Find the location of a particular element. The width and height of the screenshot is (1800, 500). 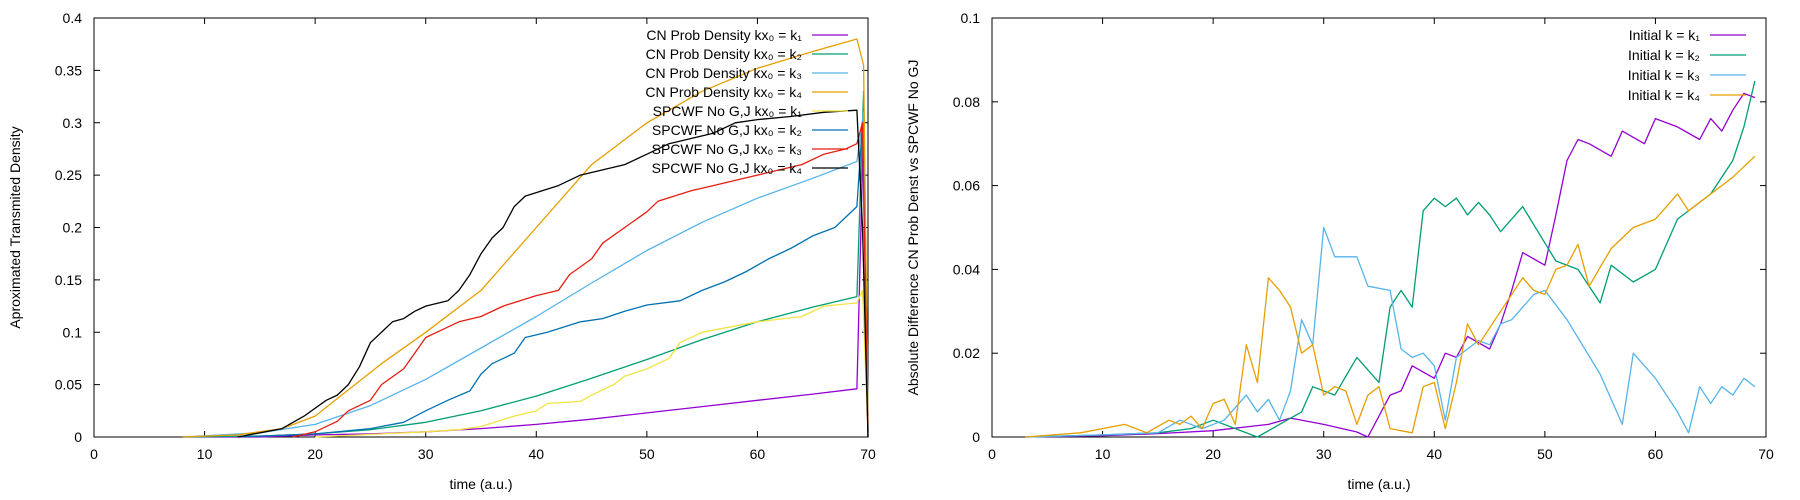

y-tick: 0.08 is located at coordinates (1359, 102).